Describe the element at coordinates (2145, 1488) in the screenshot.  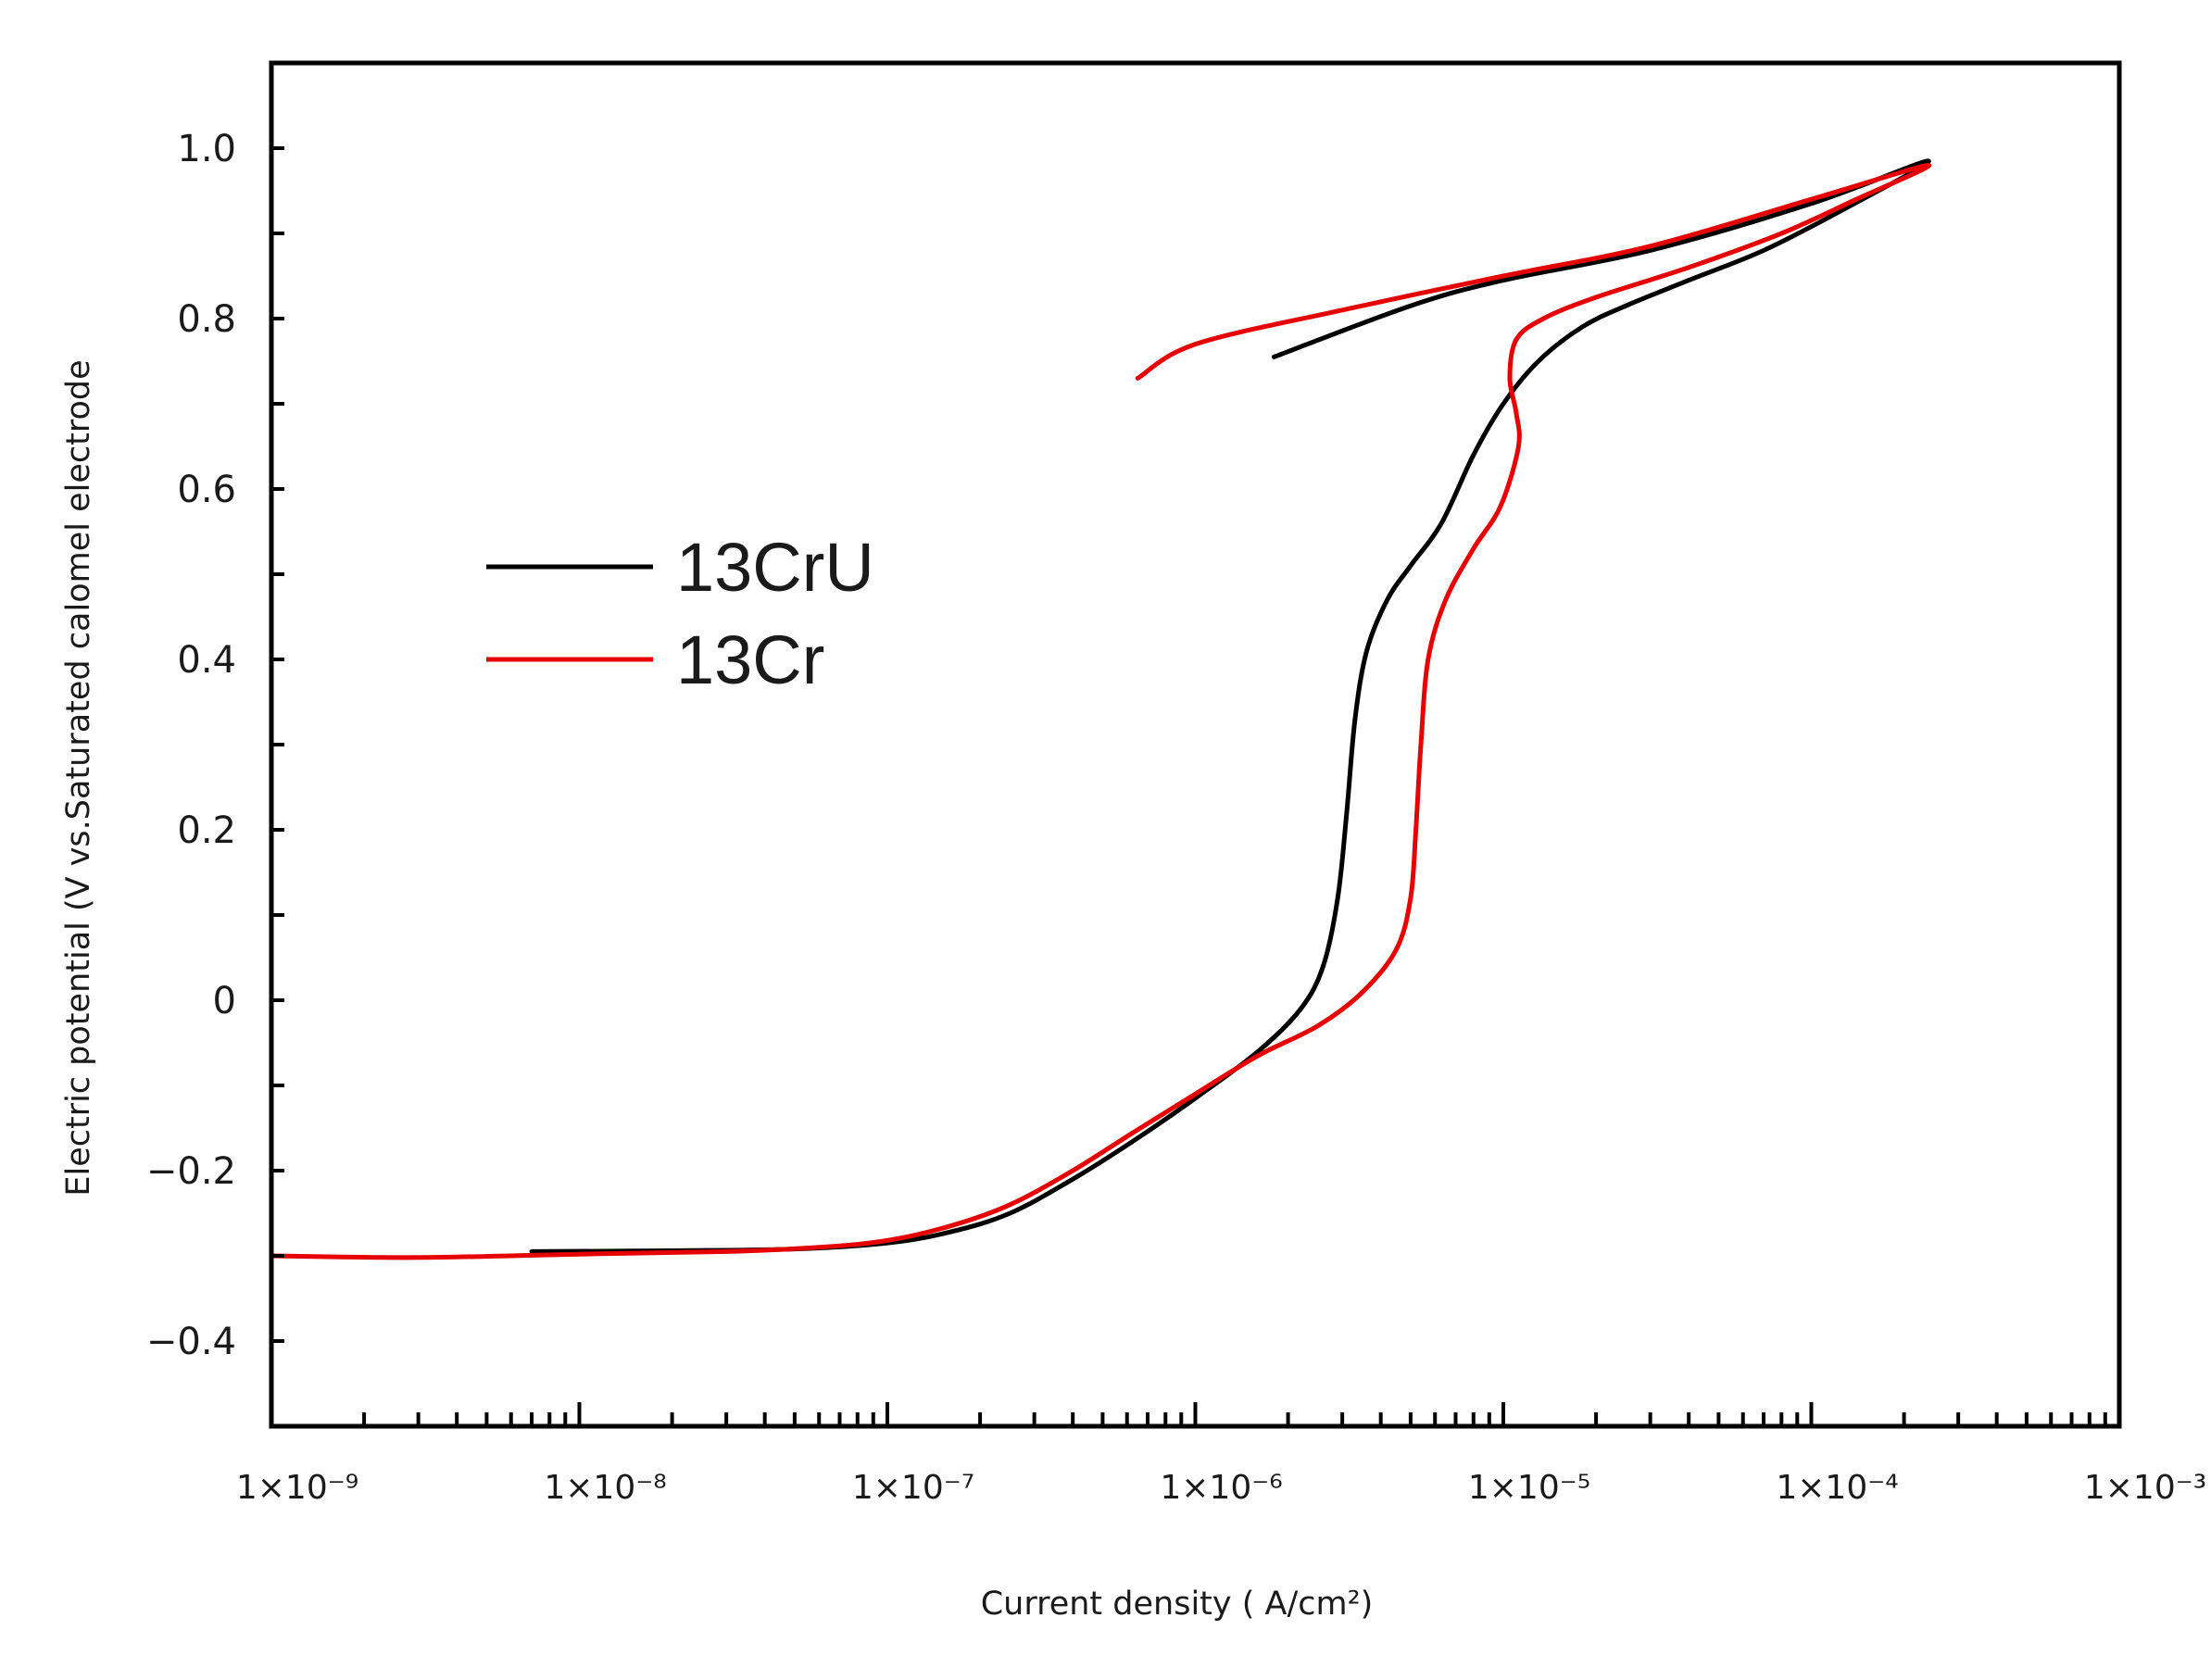
I see `x-tick-label: 1×10⁻³` at that location.